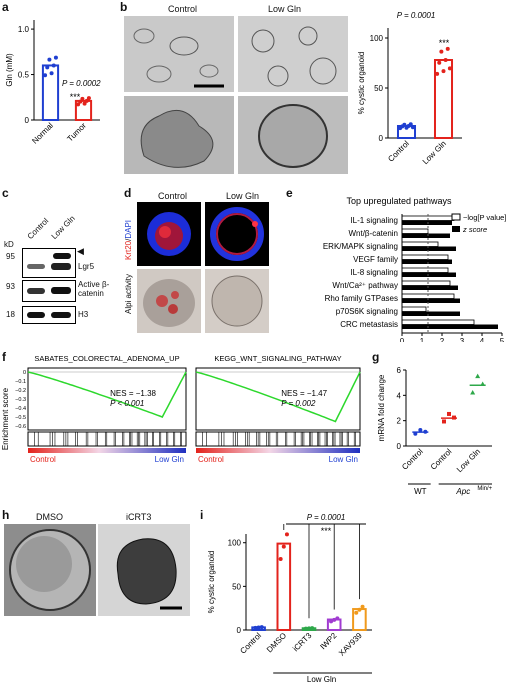  I want to click on x-tick-label: Low Gln, so click(468, 460).